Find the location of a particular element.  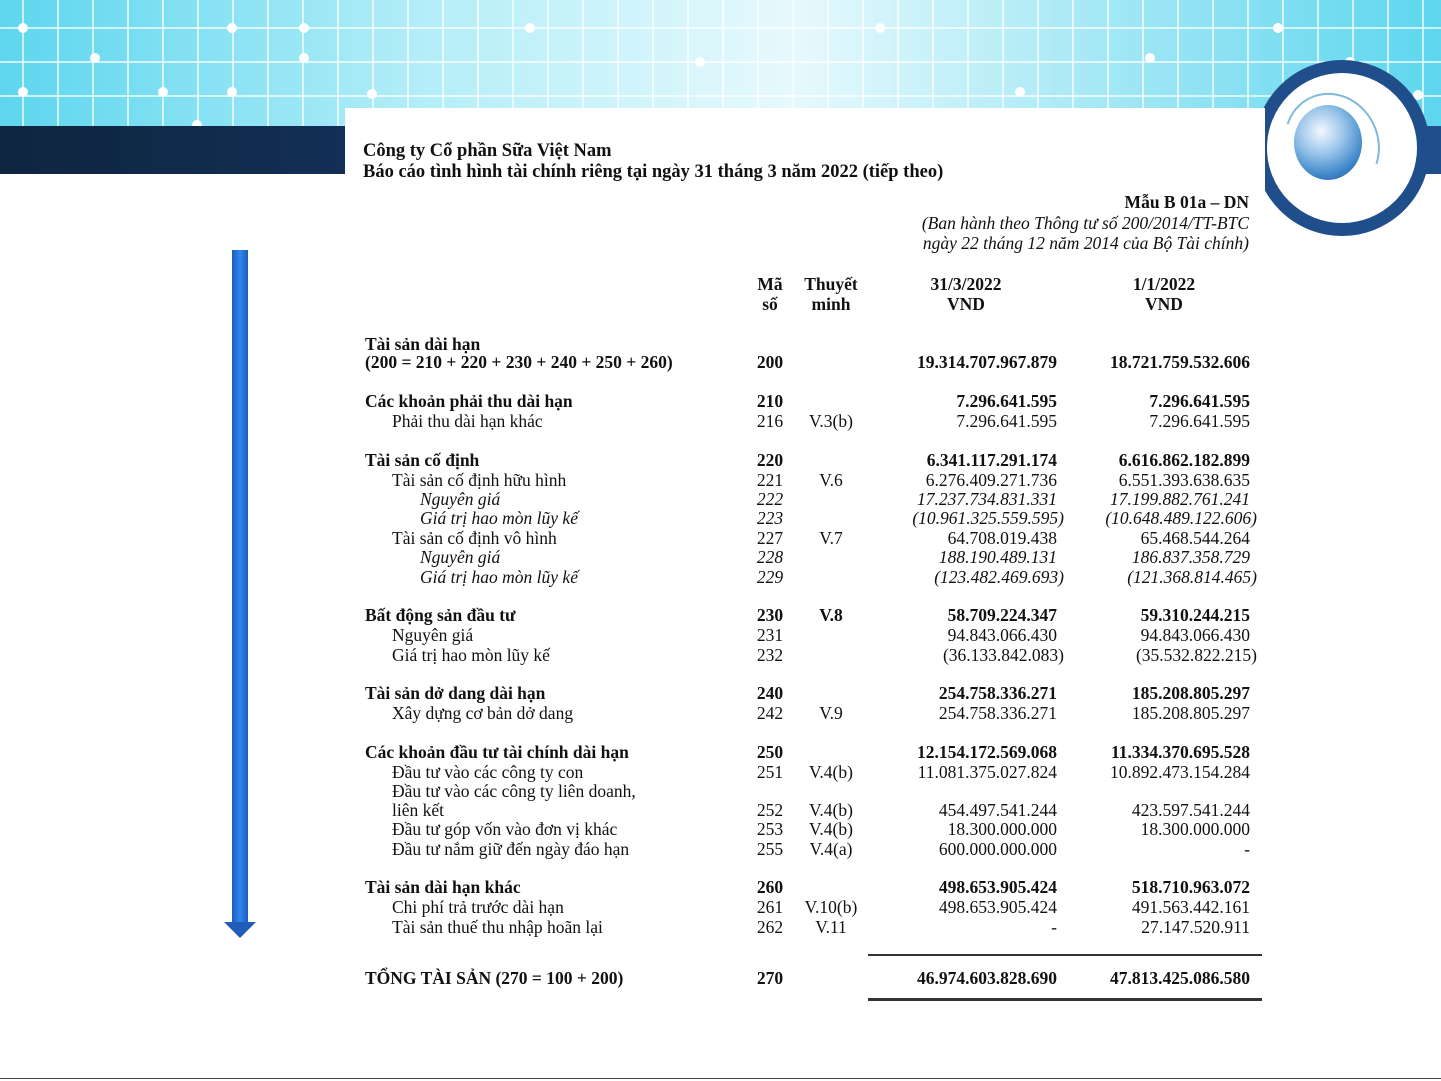

row-note: V.11 is located at coordinates (831, 927).